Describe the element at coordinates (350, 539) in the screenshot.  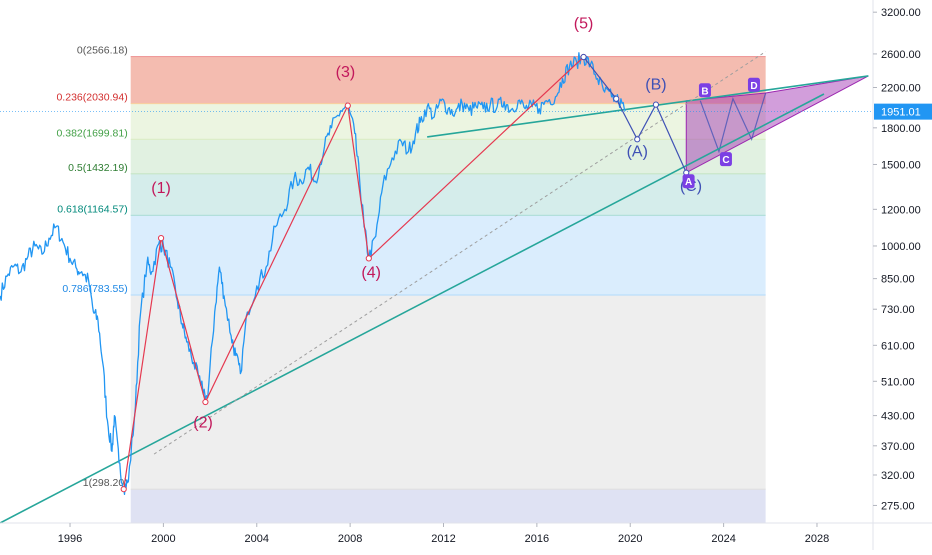
I see `x-tick-label: 2008` at that location.